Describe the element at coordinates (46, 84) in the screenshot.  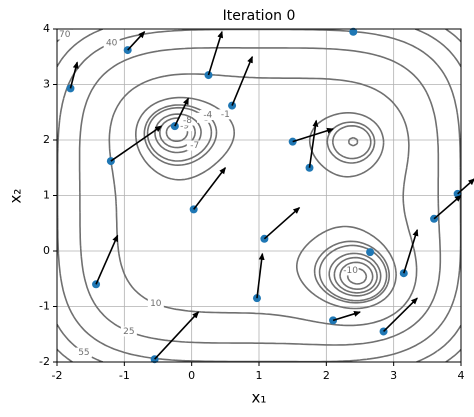
I see `y-tick-label: 3` at that location.